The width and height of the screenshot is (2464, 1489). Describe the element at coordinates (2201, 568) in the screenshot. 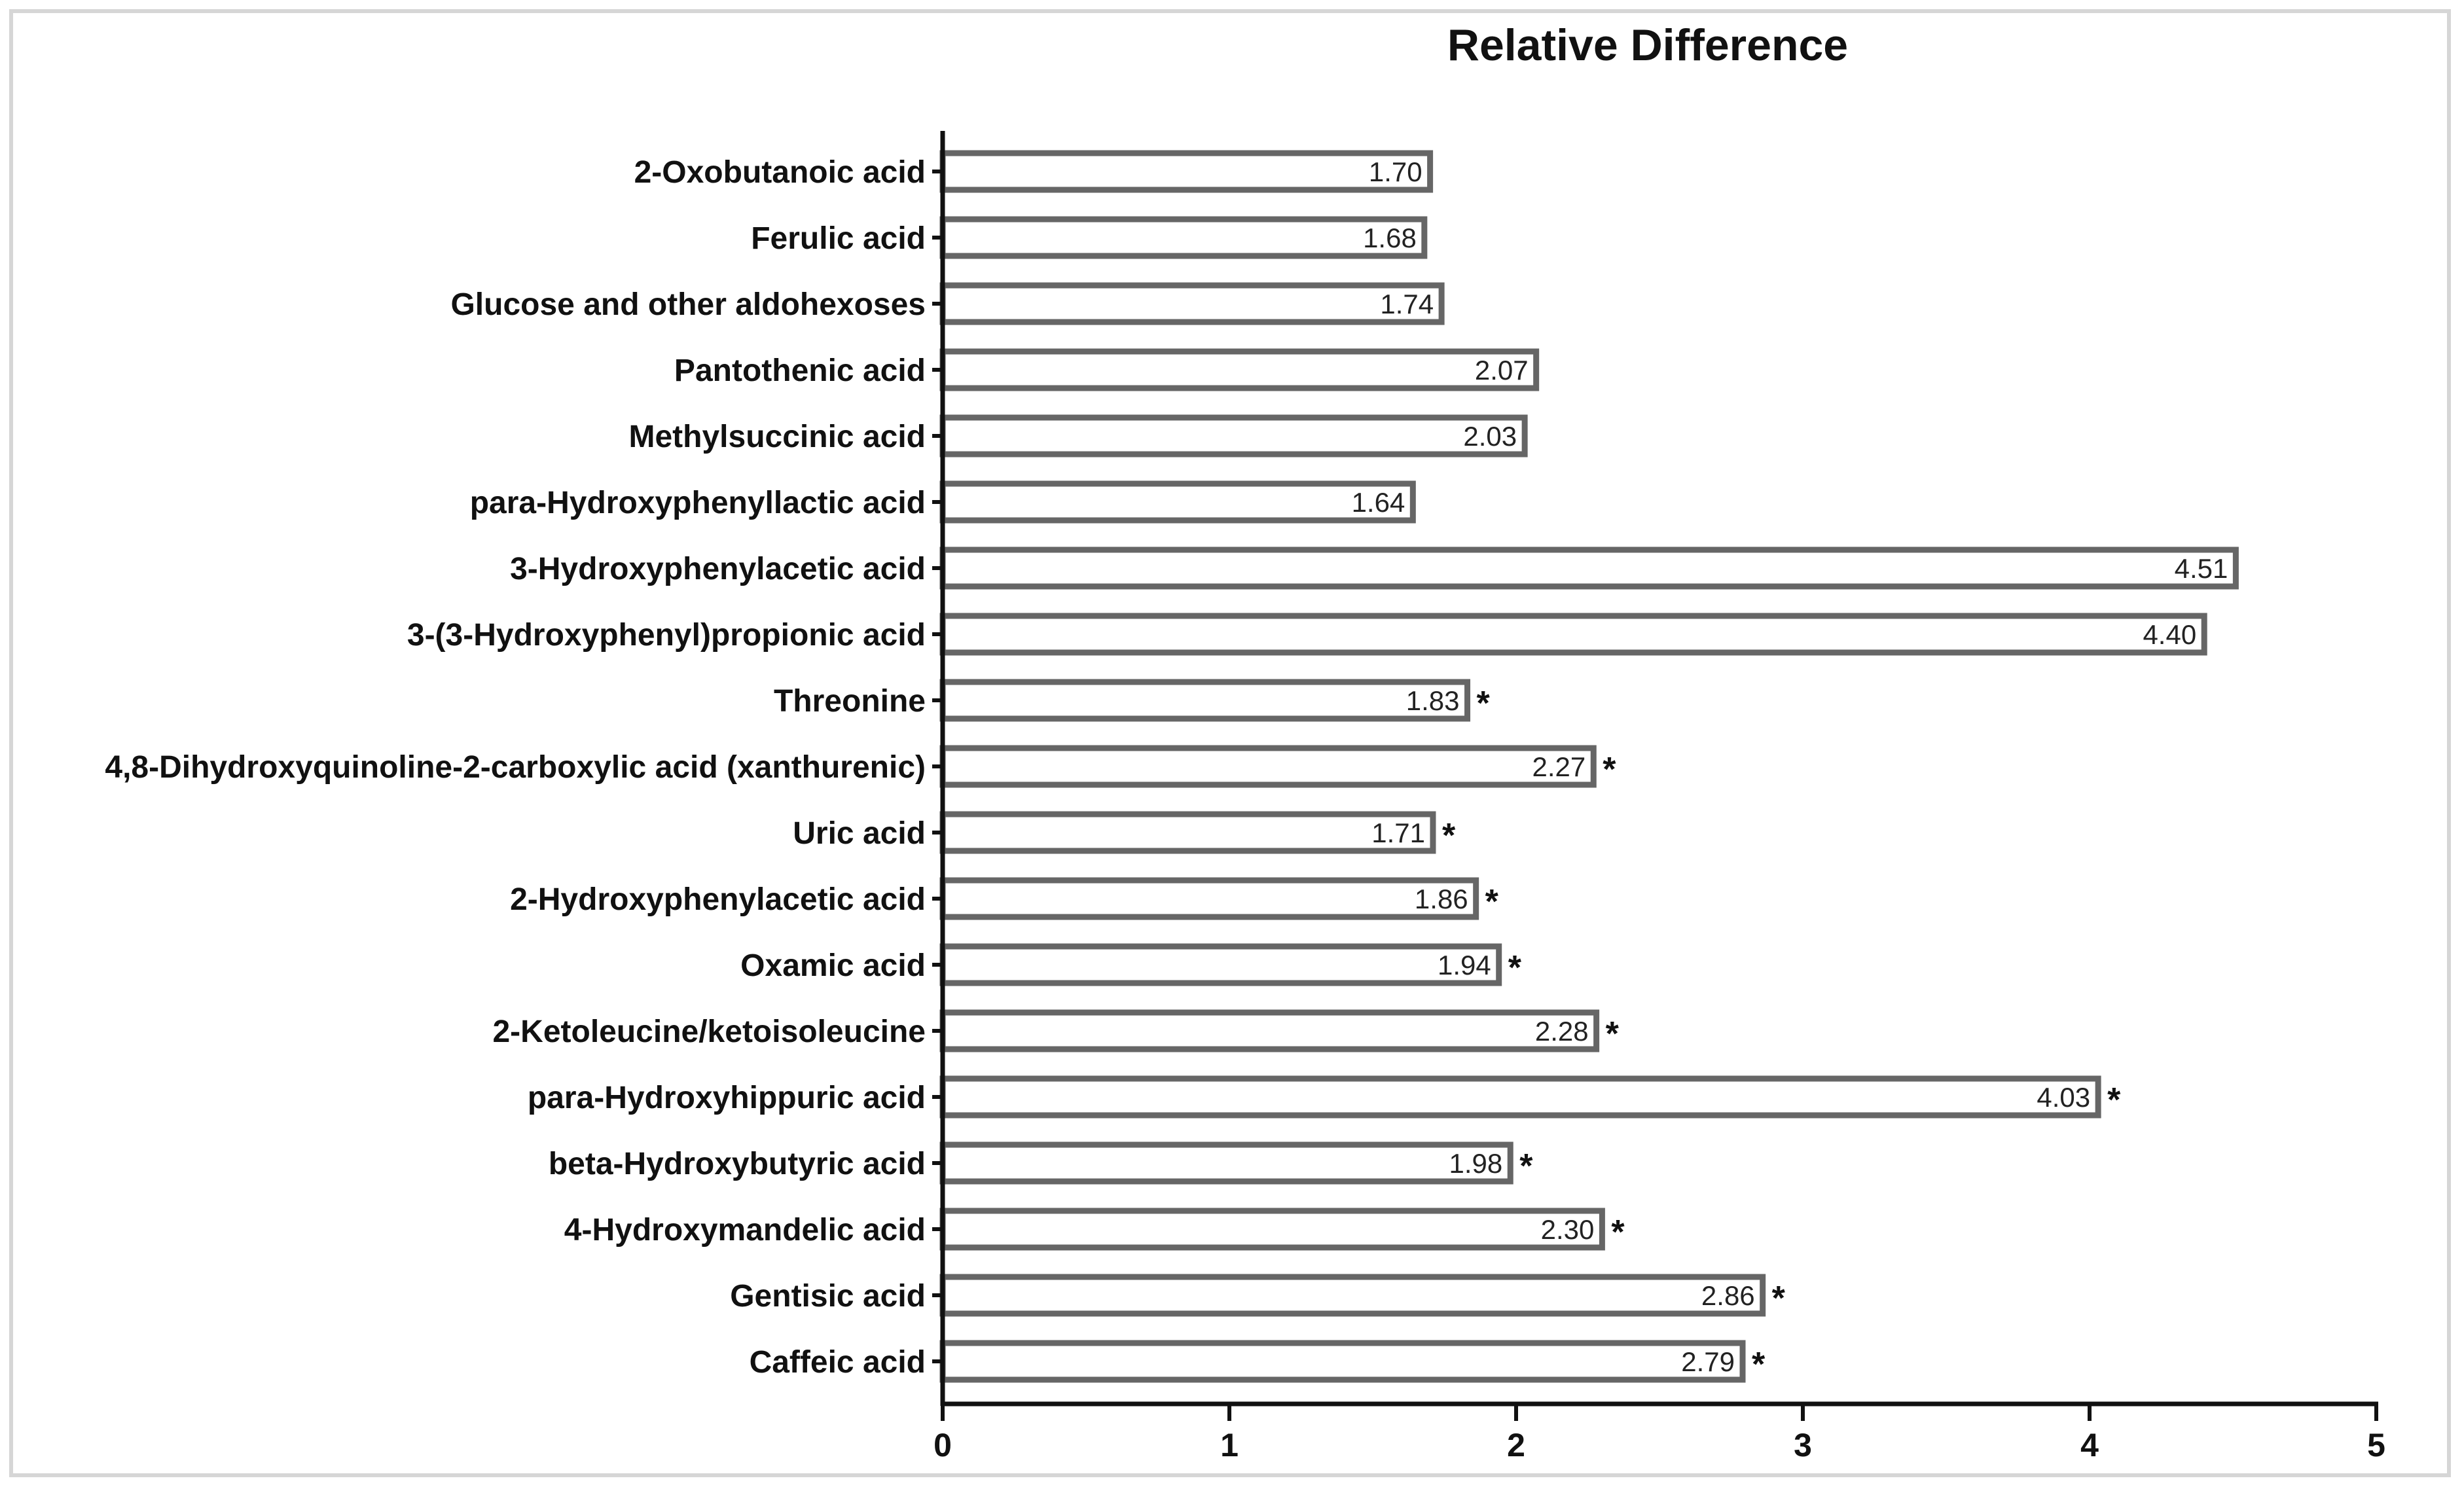

I see `value-label: 4.51` at that location.